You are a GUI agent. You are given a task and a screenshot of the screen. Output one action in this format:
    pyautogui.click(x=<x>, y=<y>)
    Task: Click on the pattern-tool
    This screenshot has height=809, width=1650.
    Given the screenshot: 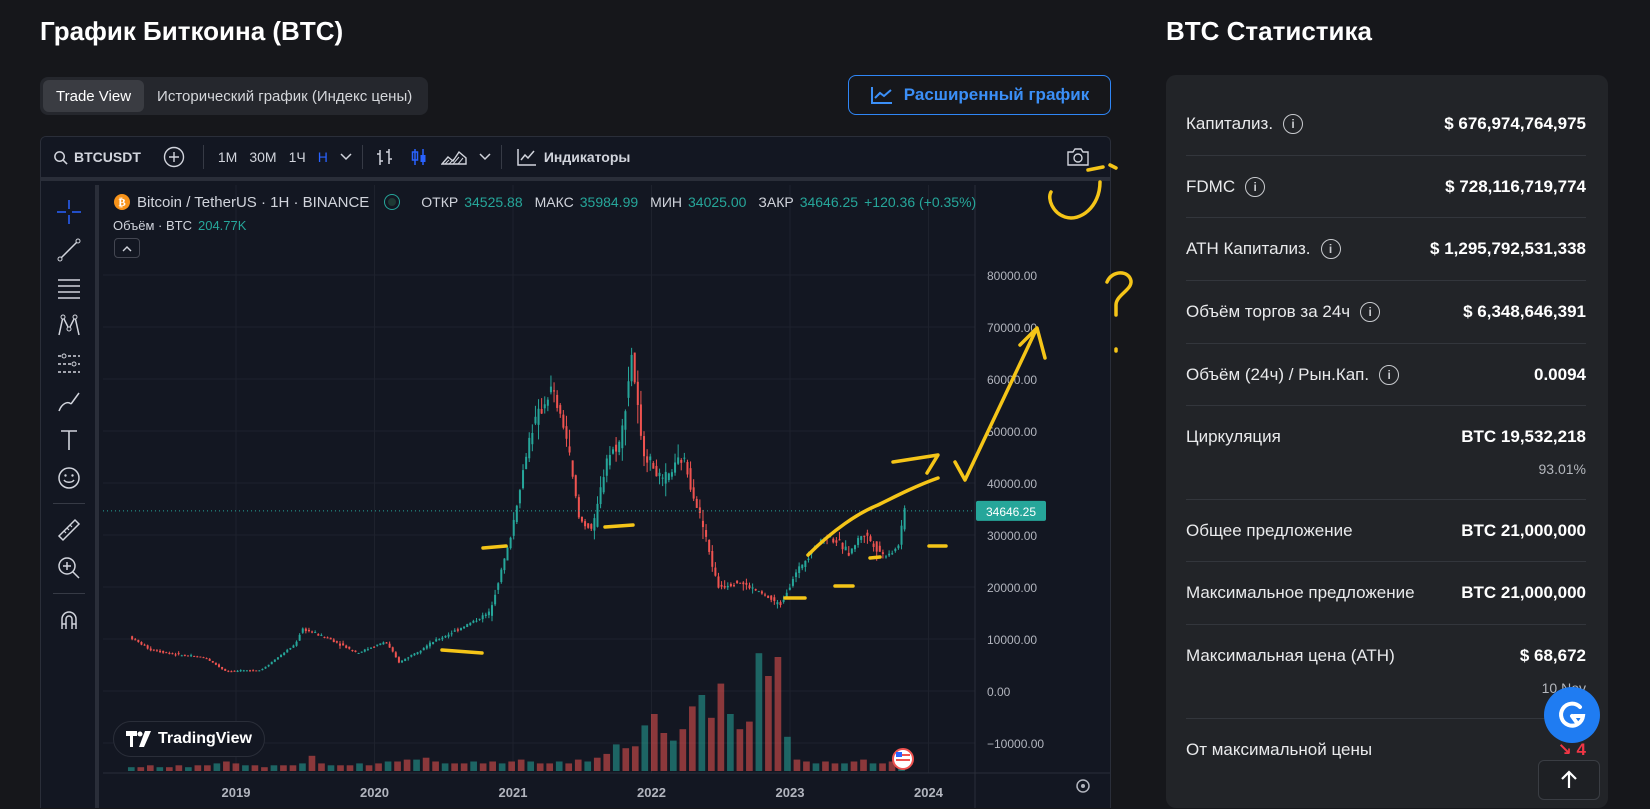 What is the action you would take?
    pyautogui.click(x=69, y=326)
    